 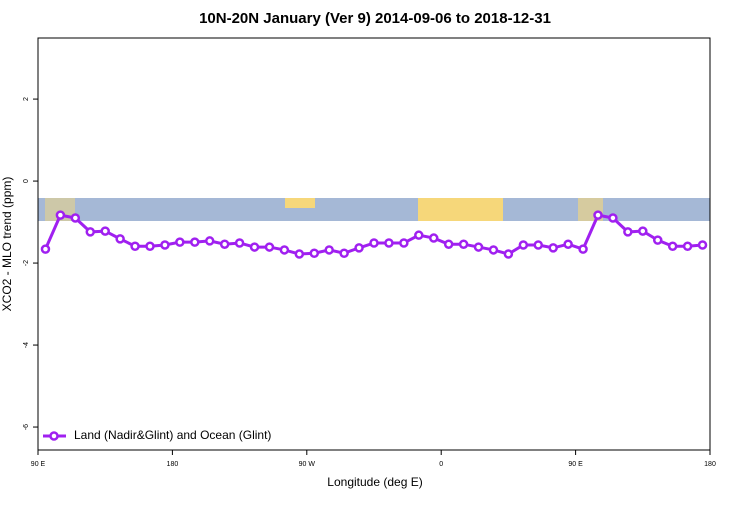 I want to click on y-tick-label: -4, so click(x=26, y=345).